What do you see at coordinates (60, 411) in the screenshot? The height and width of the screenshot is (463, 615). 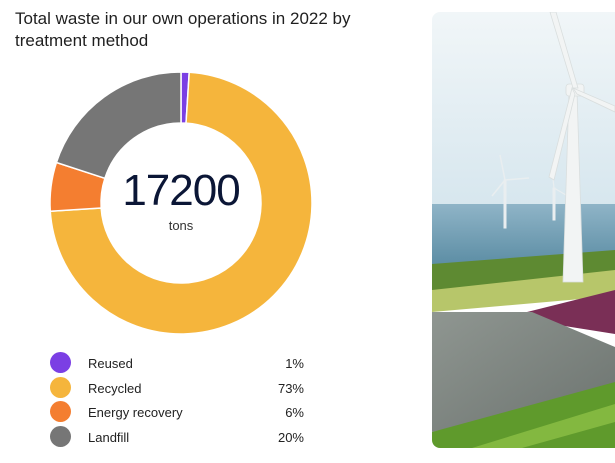 I see `legend-swatch-energy-recovery` at bounding box center [60, 411].